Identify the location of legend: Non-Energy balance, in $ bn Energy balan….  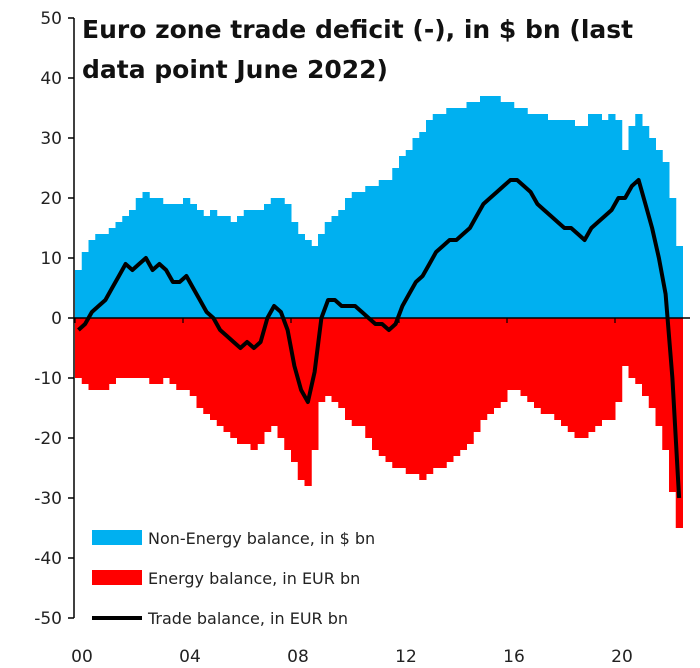
(268, 574).